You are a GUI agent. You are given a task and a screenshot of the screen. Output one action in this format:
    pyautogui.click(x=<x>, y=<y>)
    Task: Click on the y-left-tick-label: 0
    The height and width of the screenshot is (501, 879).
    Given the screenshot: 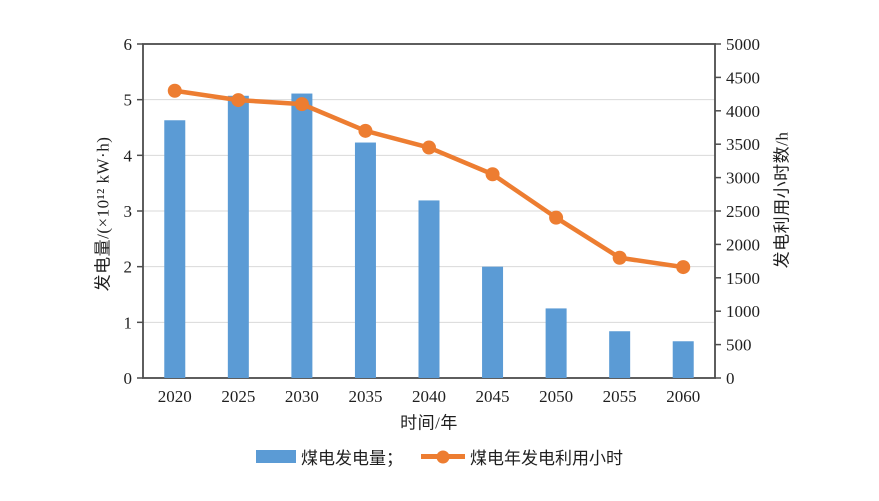 What is the action you would take?
    pyautogui.click(x=128, y=378)
    